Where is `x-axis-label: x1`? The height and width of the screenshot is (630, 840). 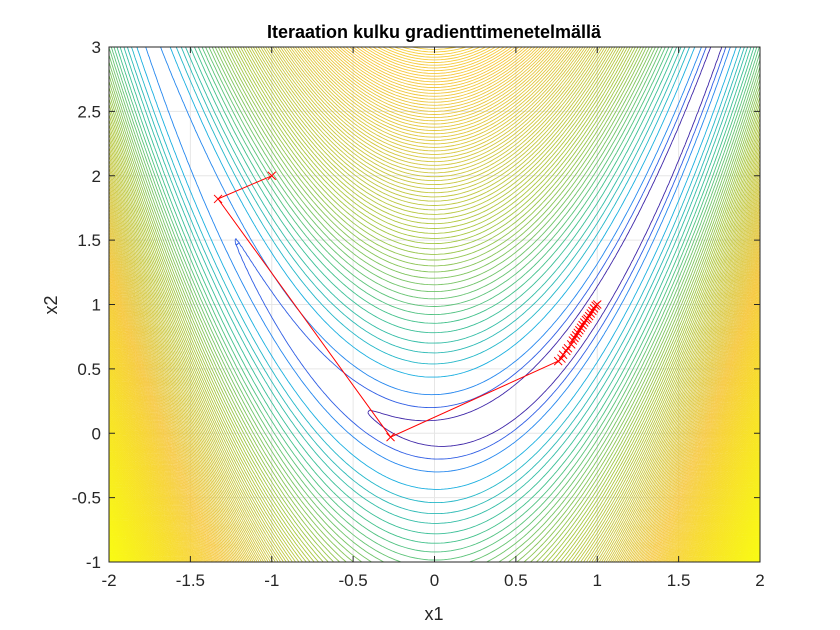 x-axis-label: x1 is located at coordinates (433, 614).